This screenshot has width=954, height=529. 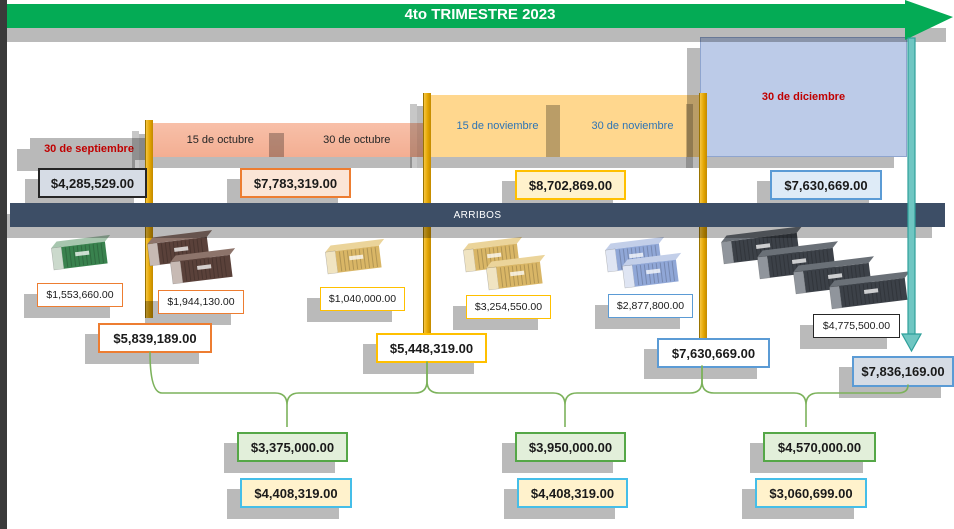 What do you see at coordinates (201, 302) in the screenshot?
I see `shipment-amount: $1,944,130.00` at bounding box center [201, 302].